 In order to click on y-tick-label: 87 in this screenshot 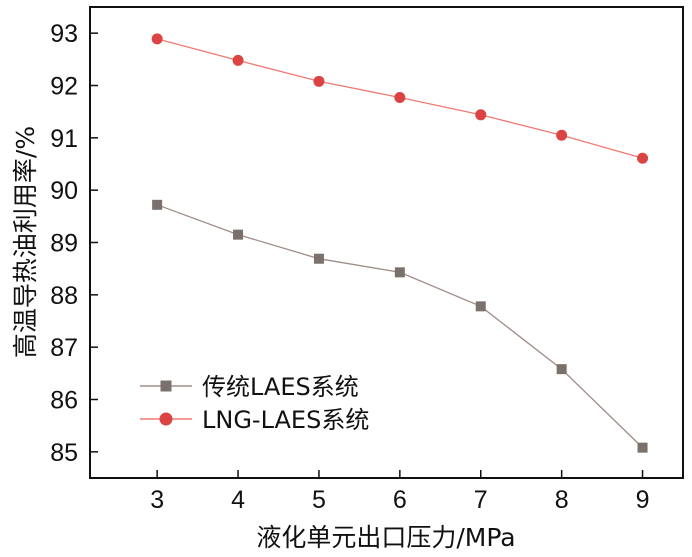, I will do `click(64, 348)`.